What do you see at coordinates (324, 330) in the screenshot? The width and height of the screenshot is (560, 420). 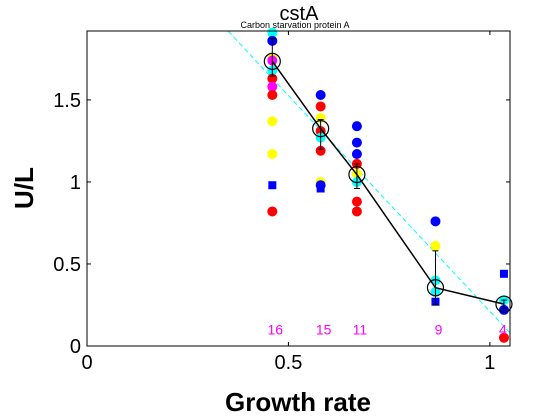 I see `sample-count-label: 15` at bounding box center [324, 330].